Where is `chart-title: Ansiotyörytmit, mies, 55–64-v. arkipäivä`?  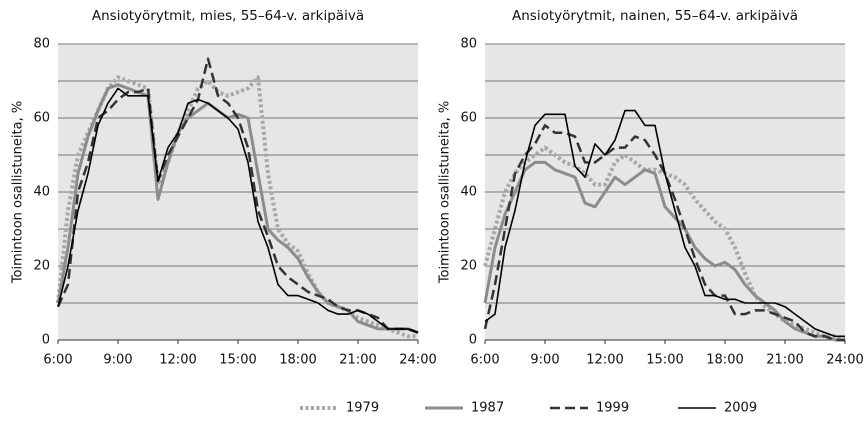
chart-title: Ansiotyörytmit, mies, 55–64-v. arkipäivä is located at coordinates (228, 16).